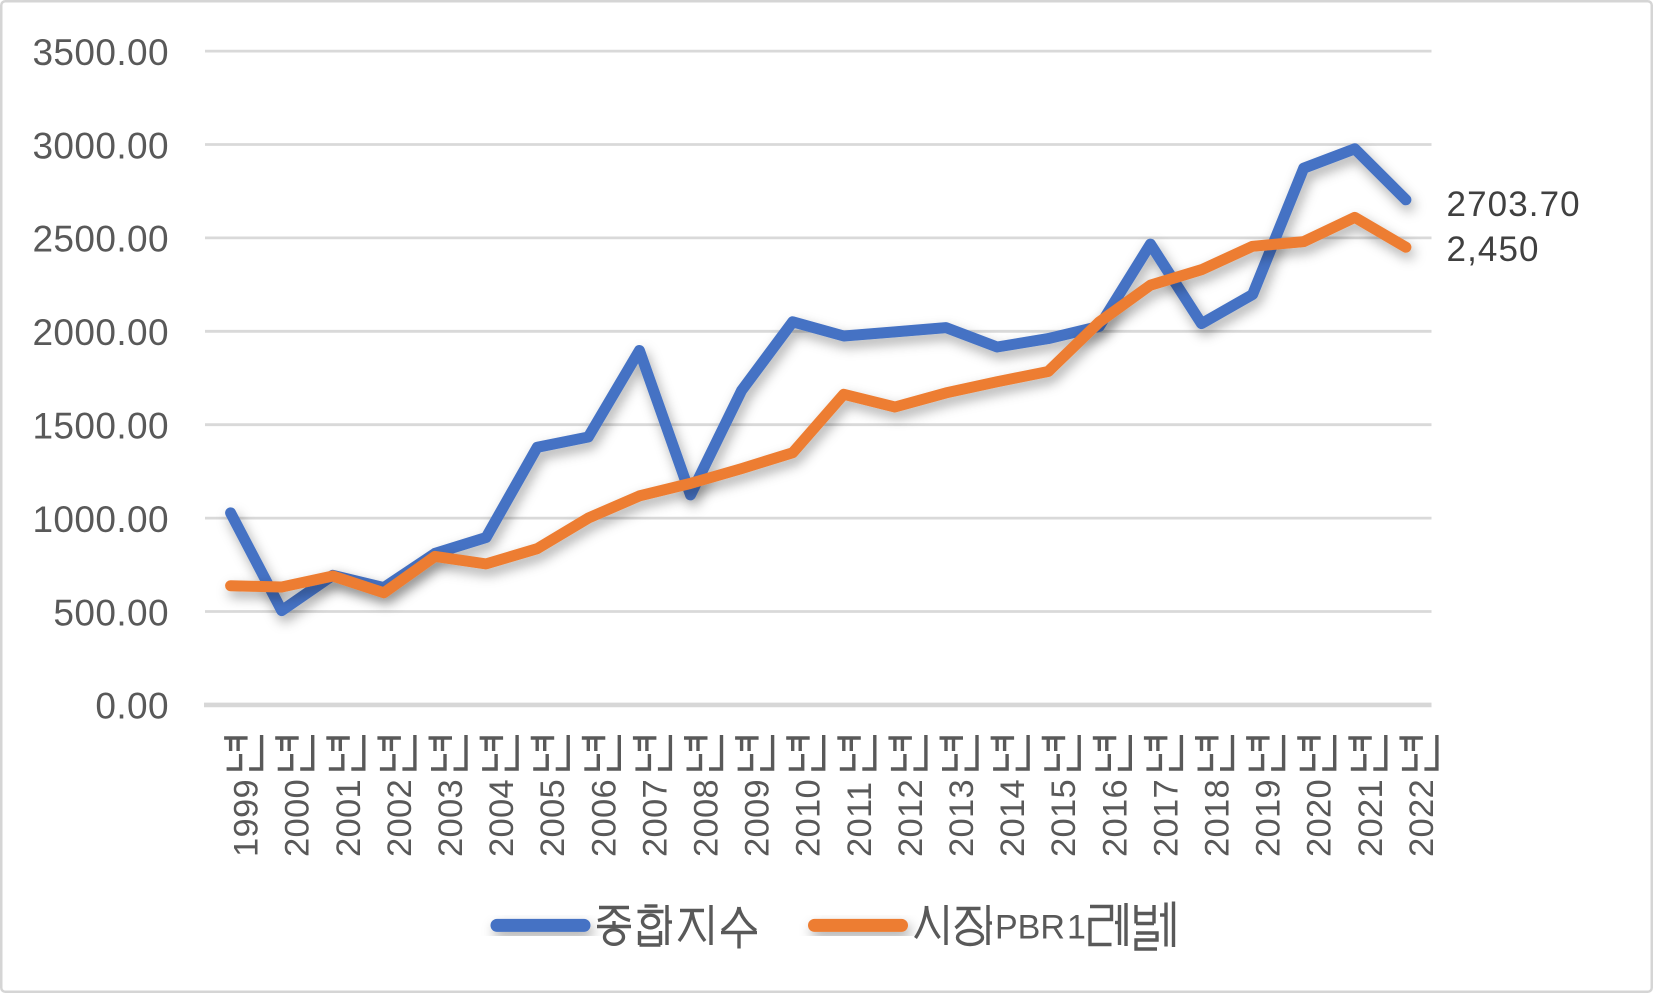 The width and height of the screenshot is (1653, 993). I want to click on svg-text: 2022, so click(1422, 818).